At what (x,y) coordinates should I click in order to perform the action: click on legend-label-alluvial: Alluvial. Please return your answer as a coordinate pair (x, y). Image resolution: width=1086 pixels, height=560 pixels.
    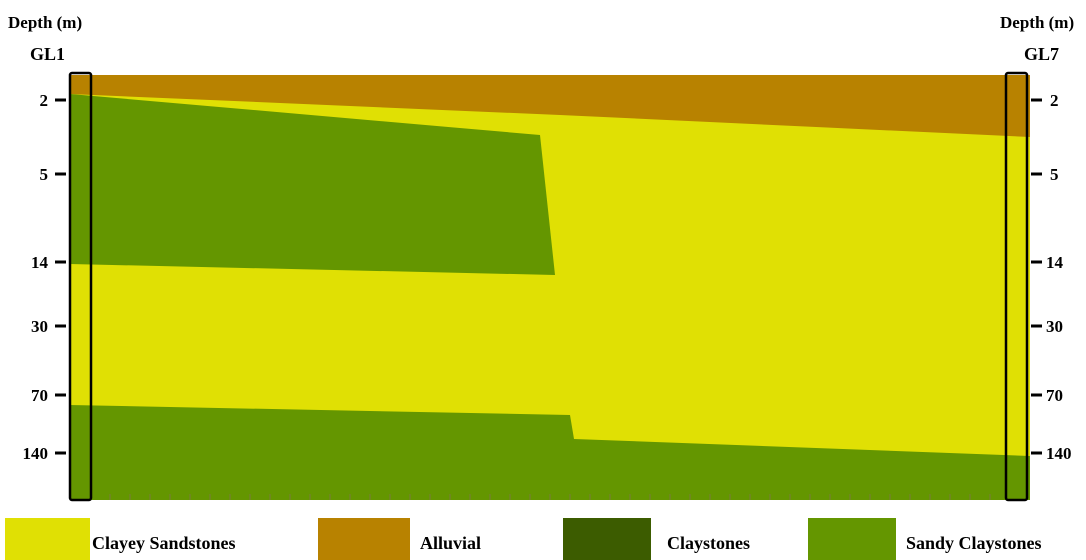
    Looking at the image, I should click on (450, 543).